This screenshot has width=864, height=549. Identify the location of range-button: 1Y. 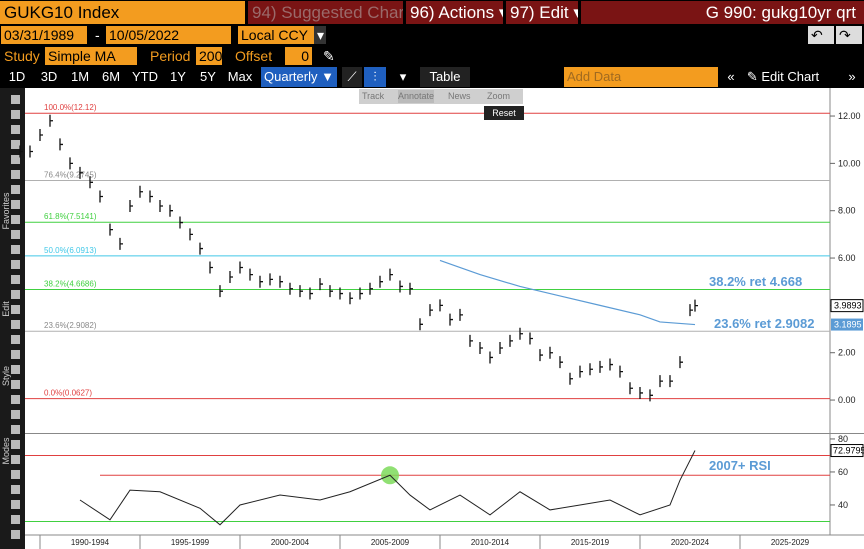
(178, 76).